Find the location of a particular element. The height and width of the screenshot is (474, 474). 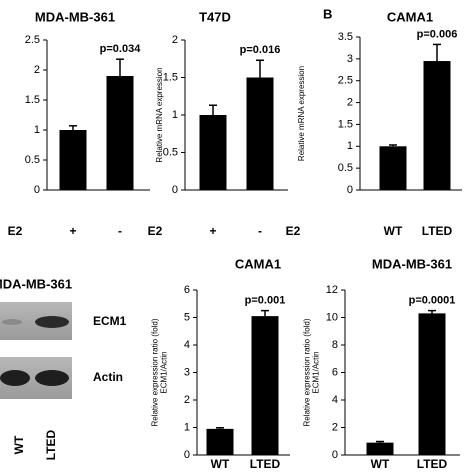

extra-label: E2 is located at coordinates (293, 231).